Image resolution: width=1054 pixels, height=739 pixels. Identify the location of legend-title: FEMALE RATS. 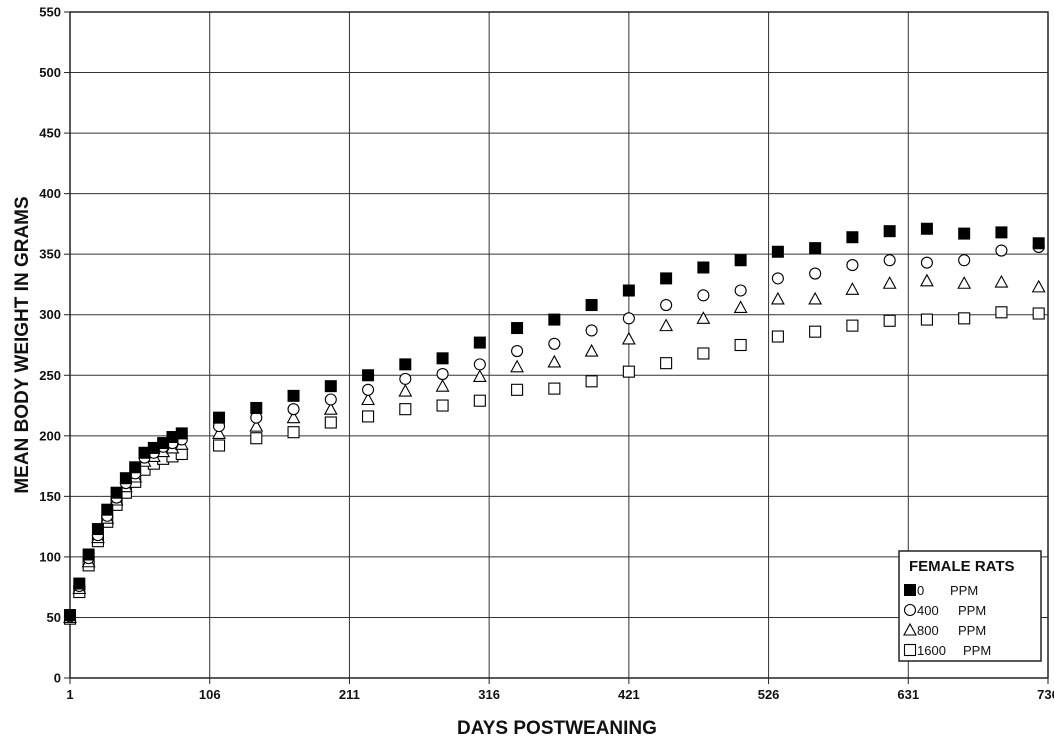
(962, 566).